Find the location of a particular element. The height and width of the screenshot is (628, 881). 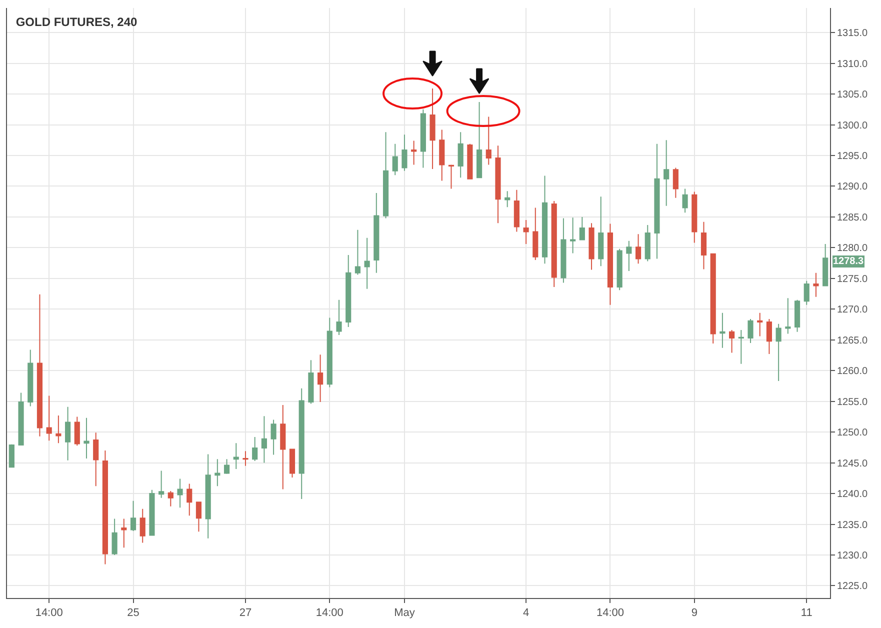

y-tick-label: 1290.0 is located at coordinates (852, 187).